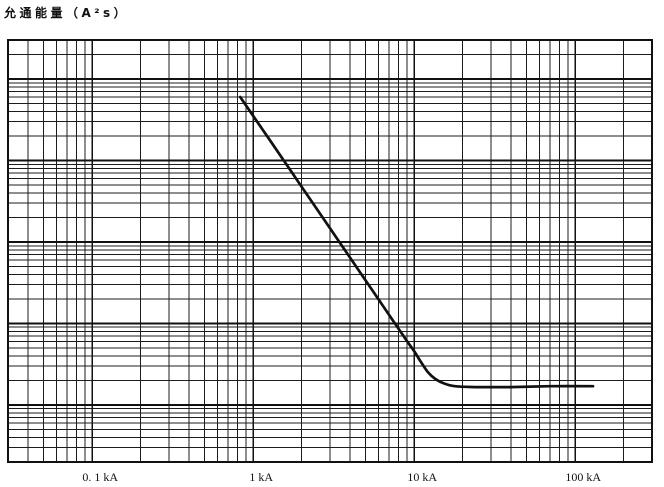 The image size is (664, 487). Describe the element at coordinates (422, 477) in the screenshot. I see `x-tick-label: 10 kA` at that location.